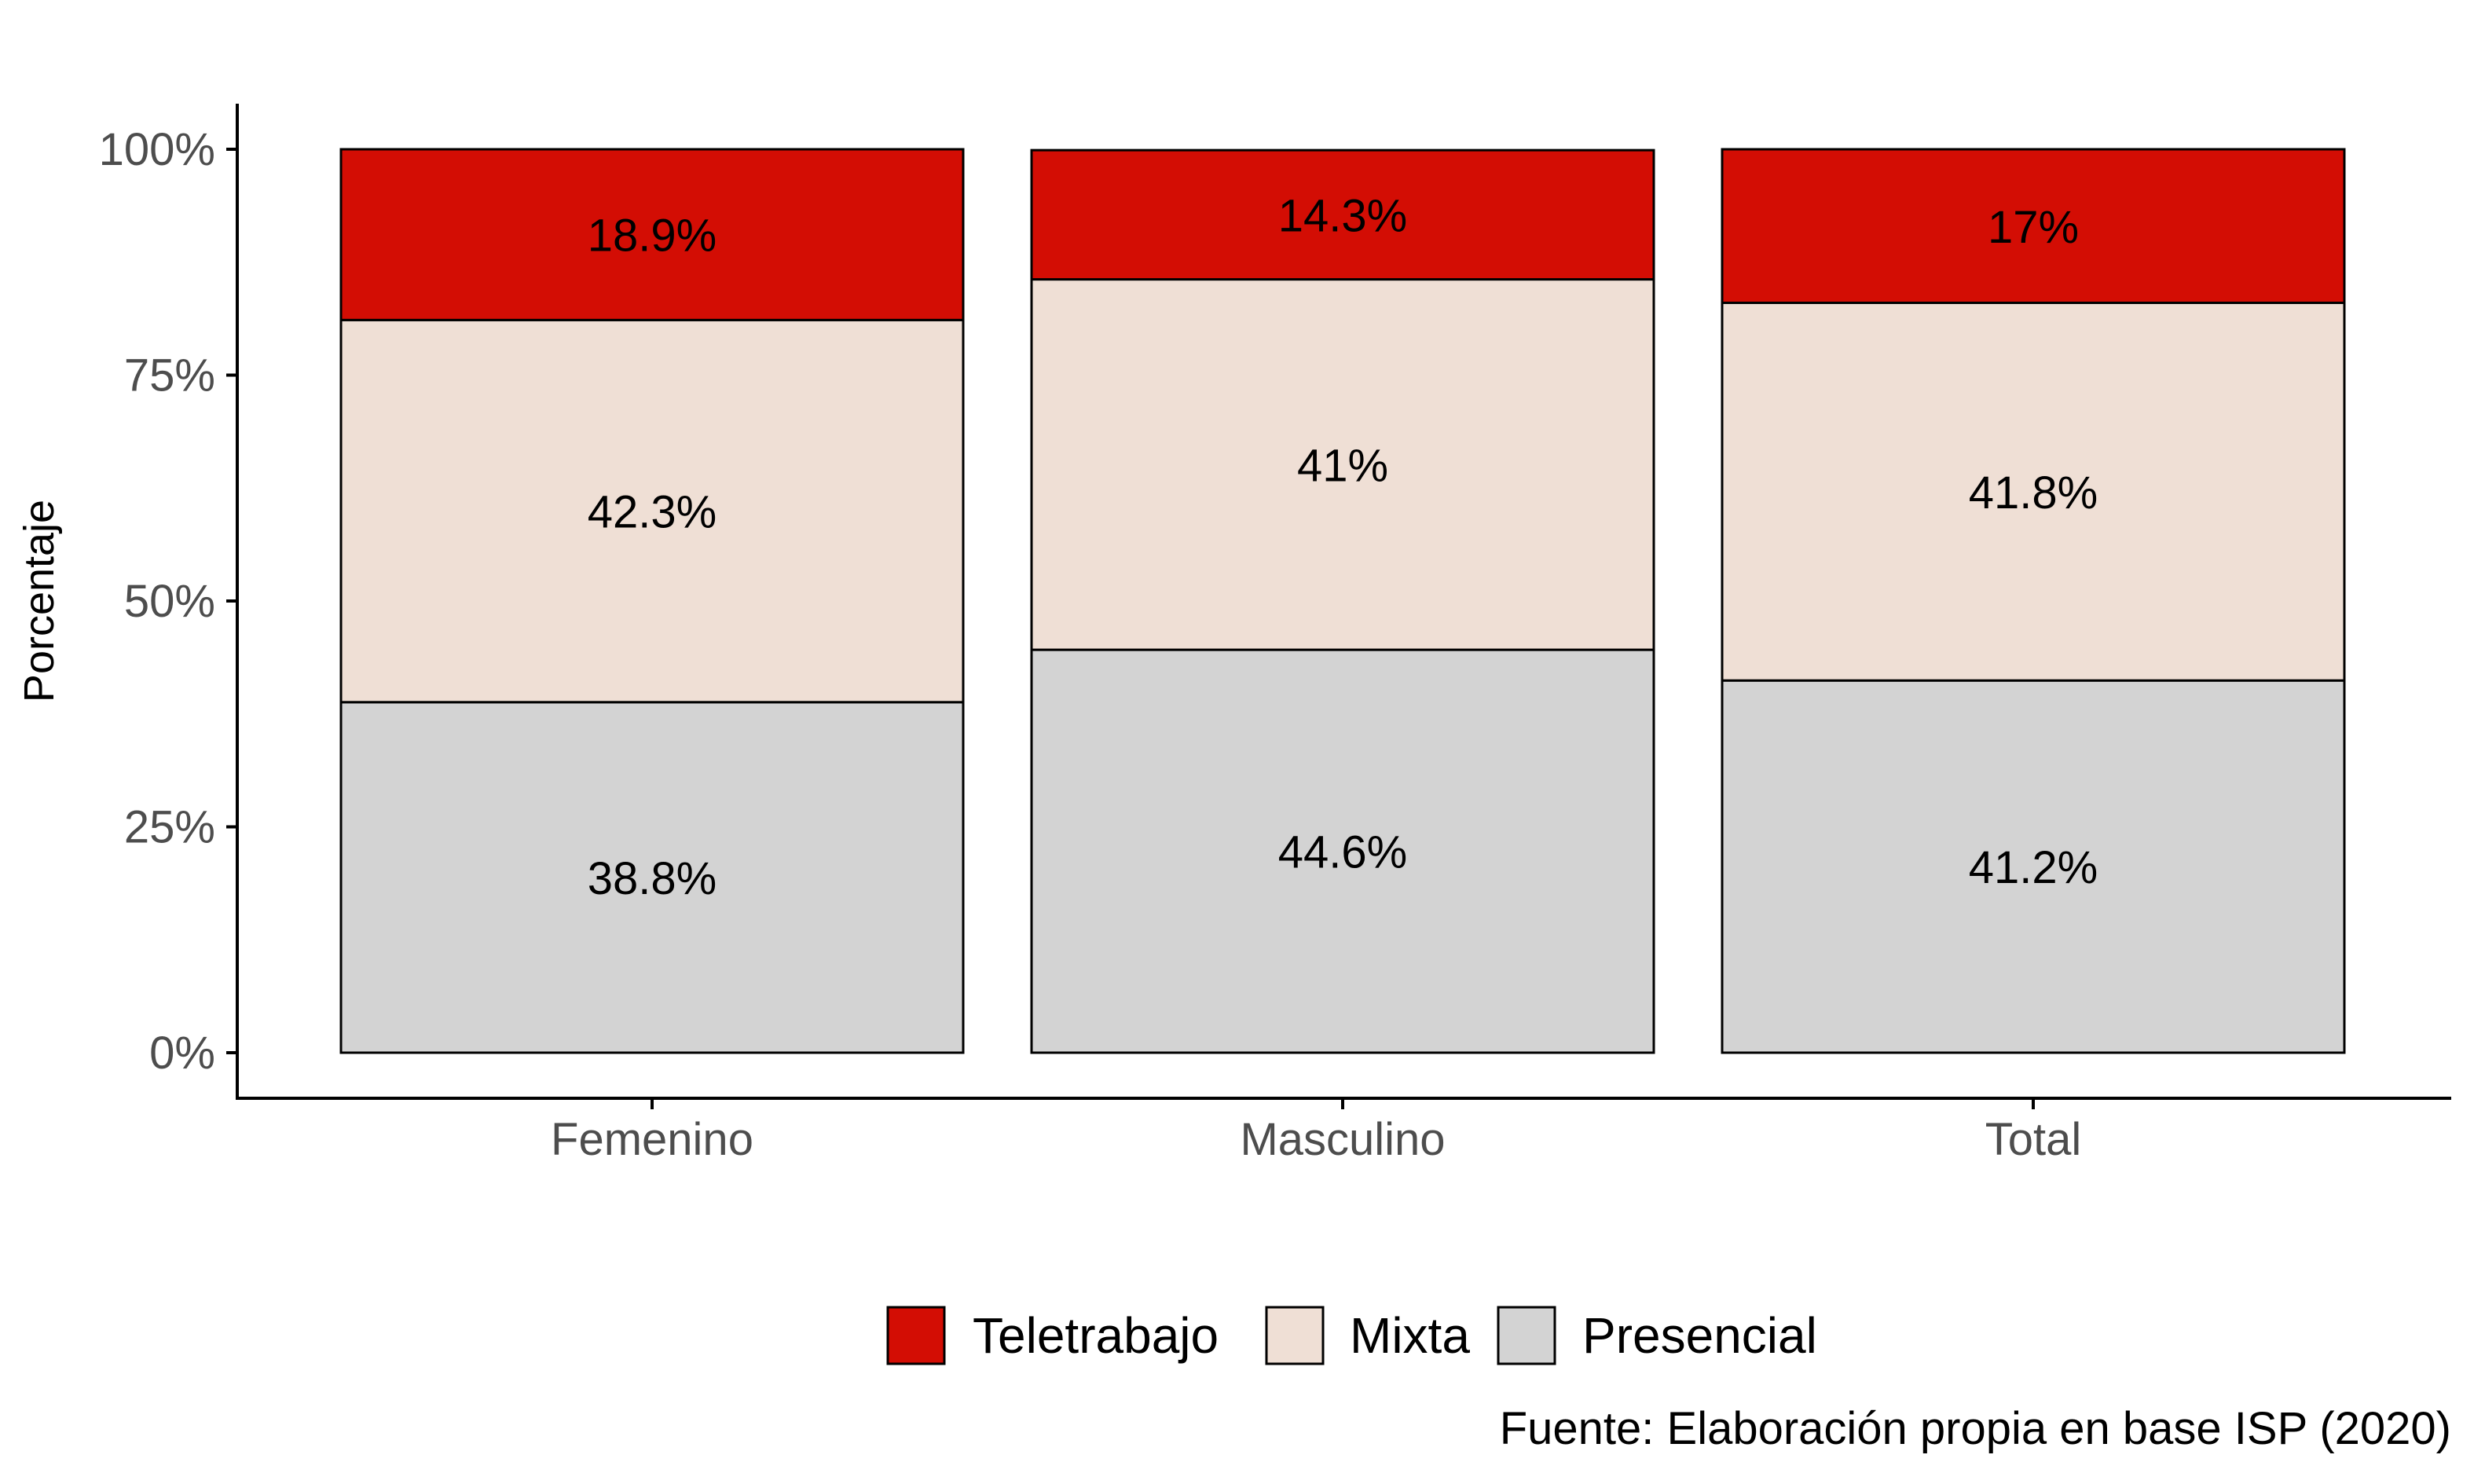 This screenshot has height=1484, width=2474. I want to click on bar-masculino-presencial, so click(1342, 851).